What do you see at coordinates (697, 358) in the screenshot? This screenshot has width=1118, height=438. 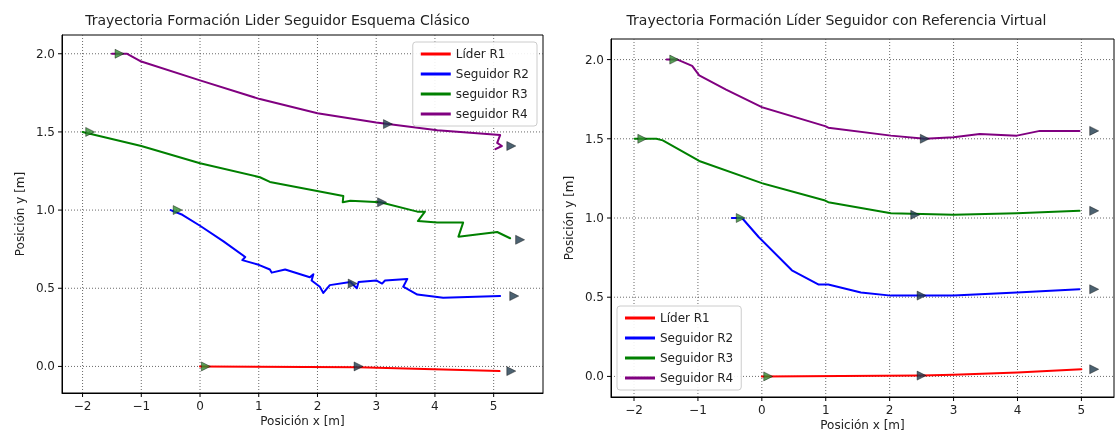 I see `legend-label: Seguidor R3` at bounding box center [697, 358].